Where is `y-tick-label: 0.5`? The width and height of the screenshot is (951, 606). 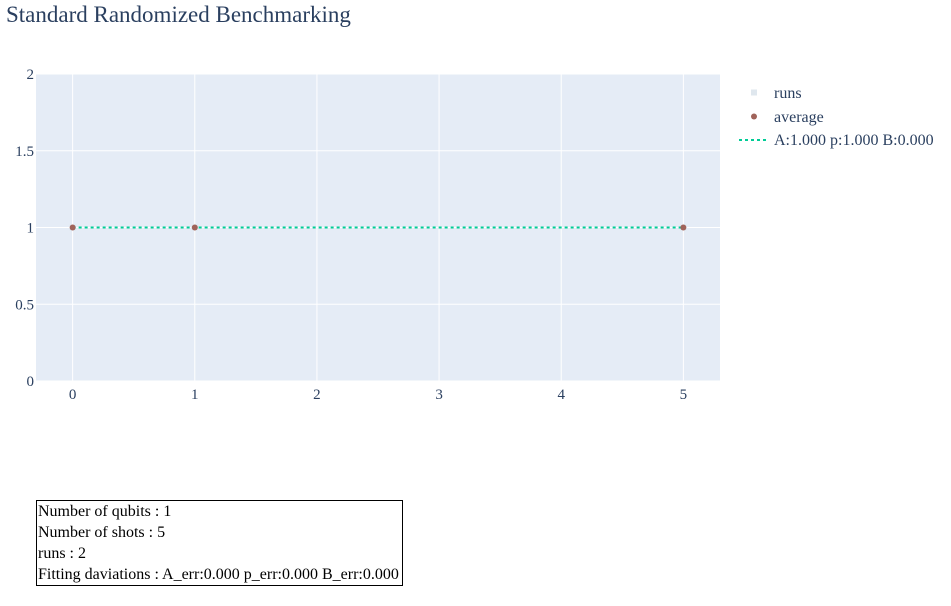
y-tick-label: 0.5 is located at coordinates (24, 305).